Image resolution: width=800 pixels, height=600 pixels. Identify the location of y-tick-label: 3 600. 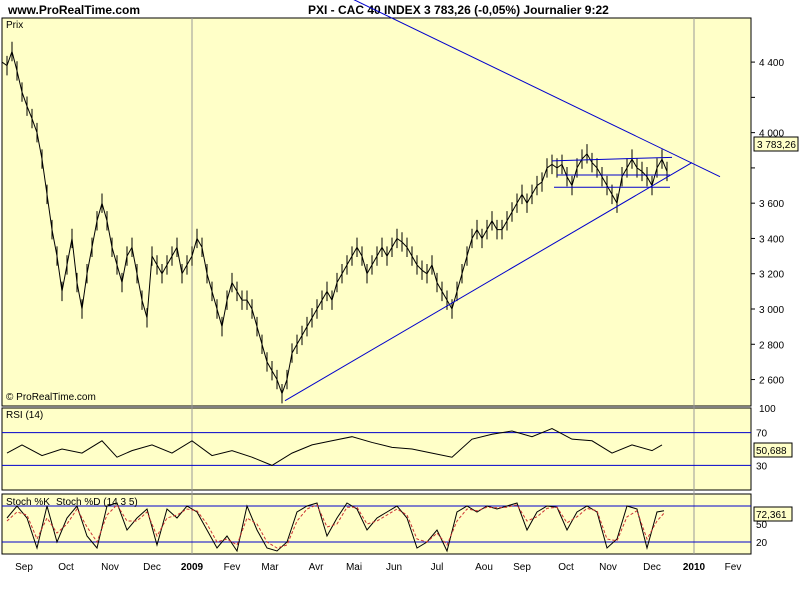
(771, 204).